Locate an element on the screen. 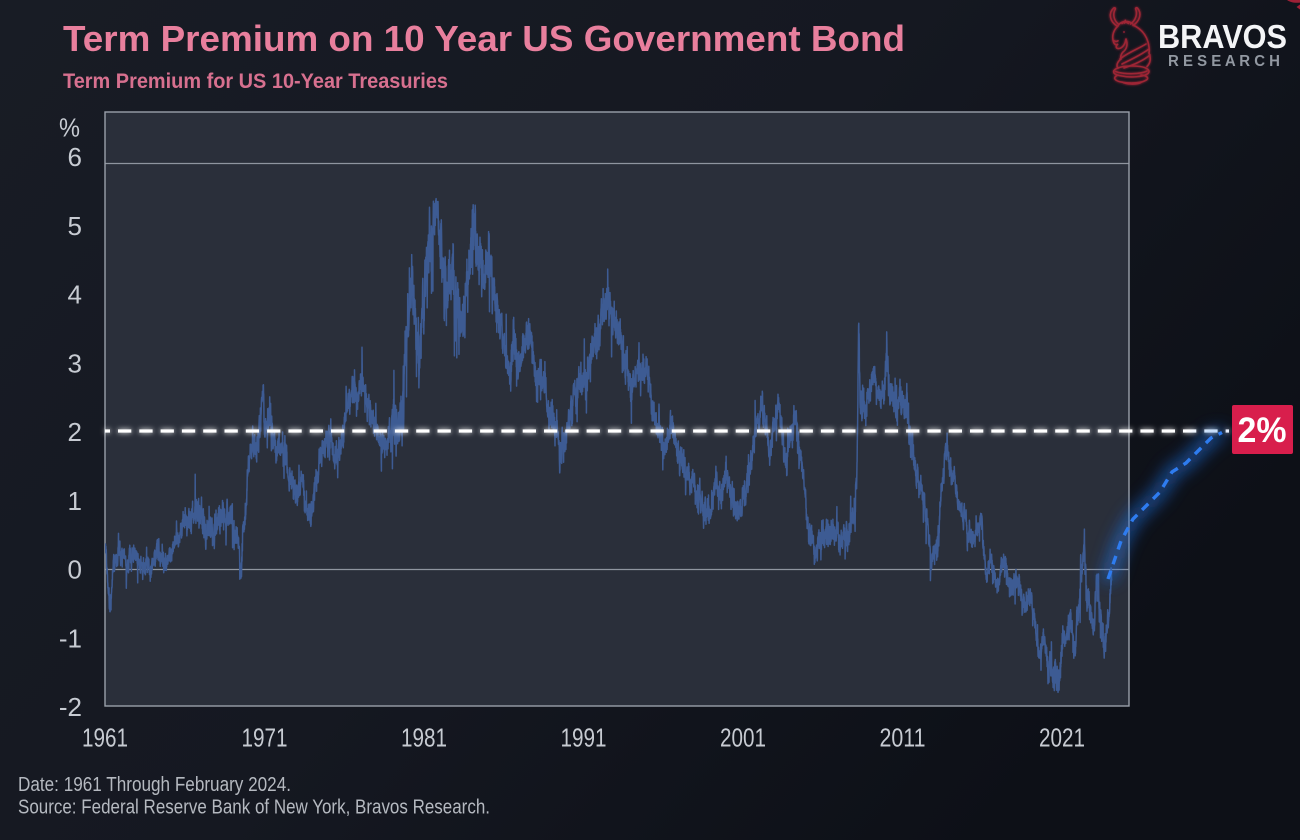 The image size is (1300, 840). svg-text: 2001 is located at coordinates (743, 738).